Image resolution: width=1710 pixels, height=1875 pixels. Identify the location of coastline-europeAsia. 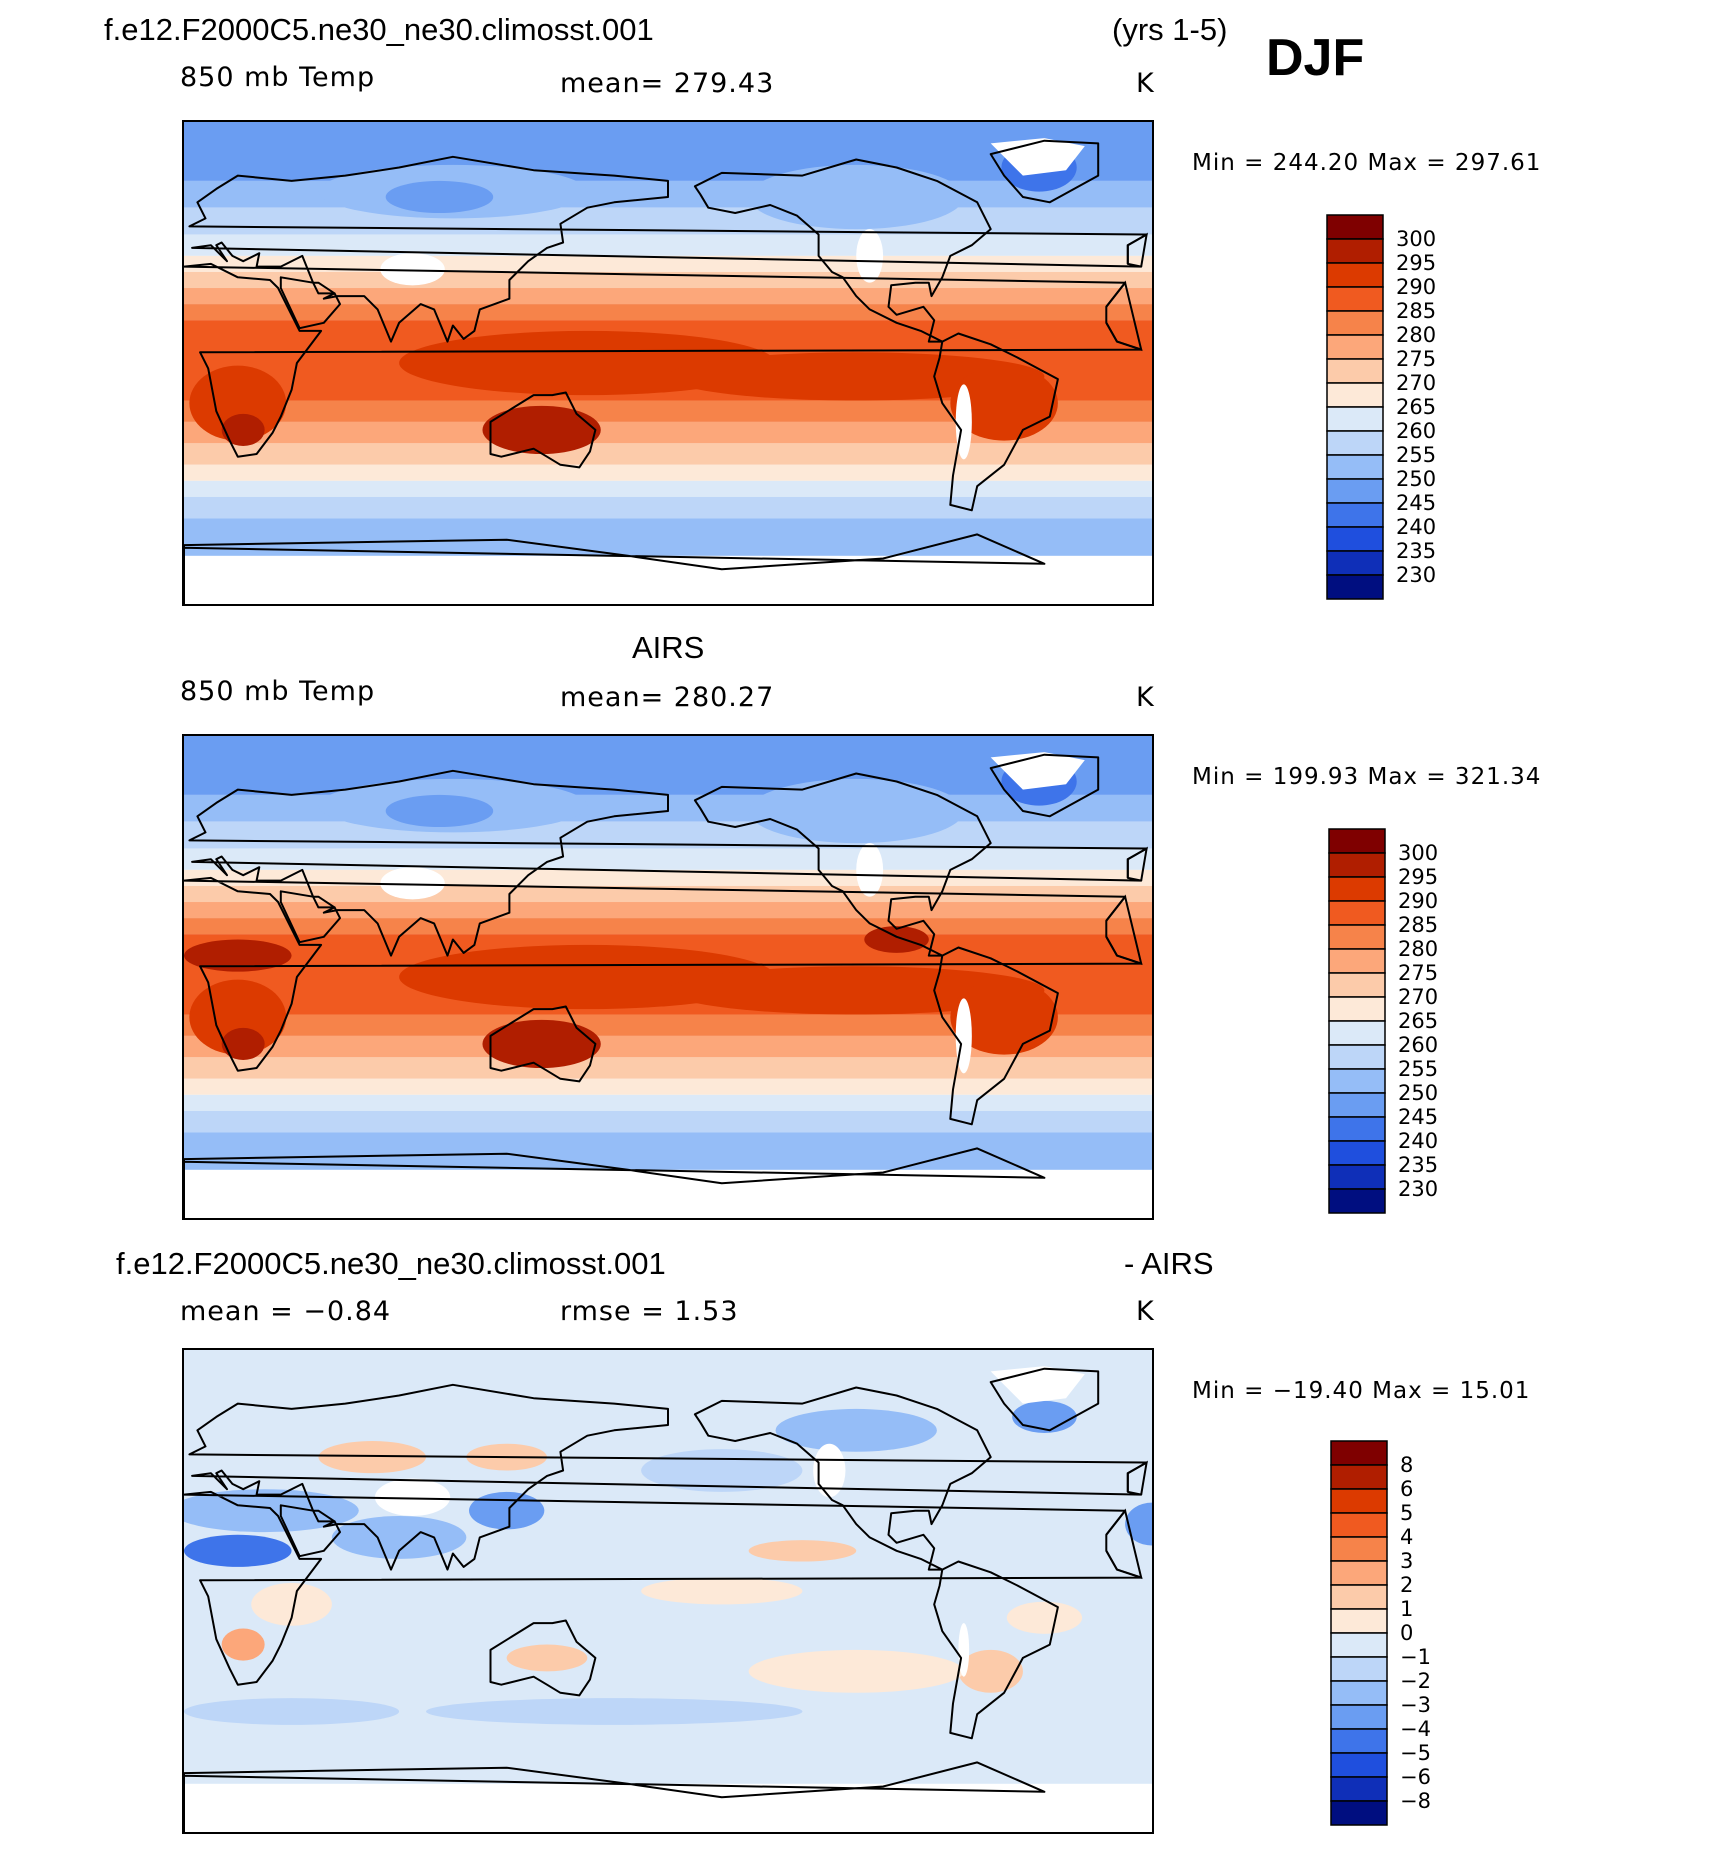
(668, 249).